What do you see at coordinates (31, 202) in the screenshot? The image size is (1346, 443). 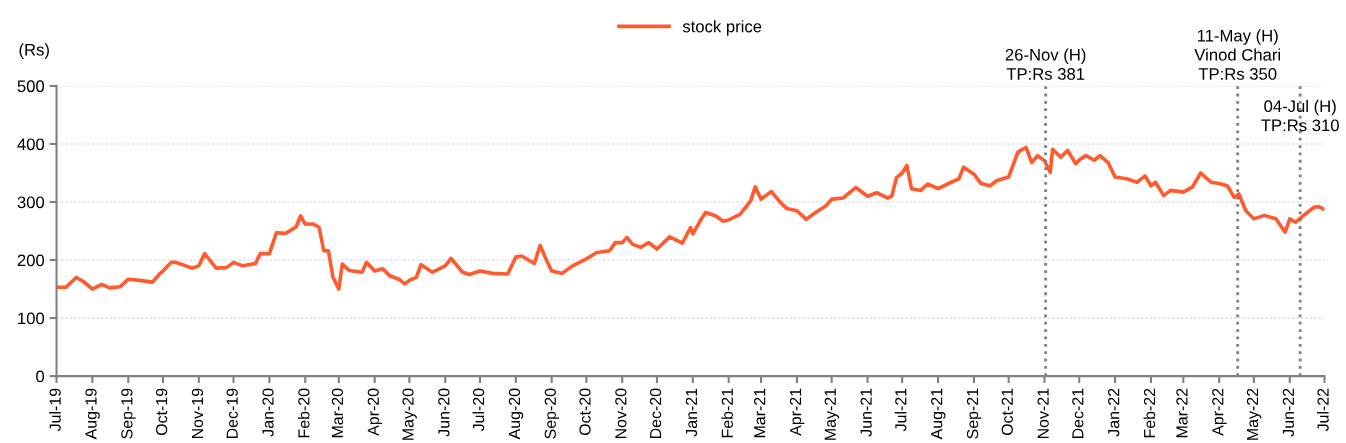 I see `y-tick-label: 300` at bounding box center [31, 202].